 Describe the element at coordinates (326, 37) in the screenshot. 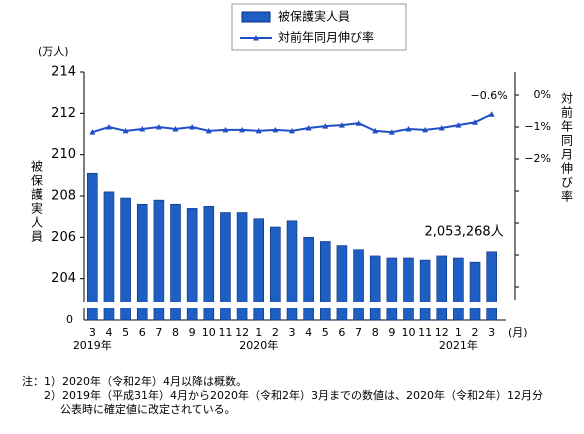

I see `legend-label: 対前年同月伸び率` at that location.